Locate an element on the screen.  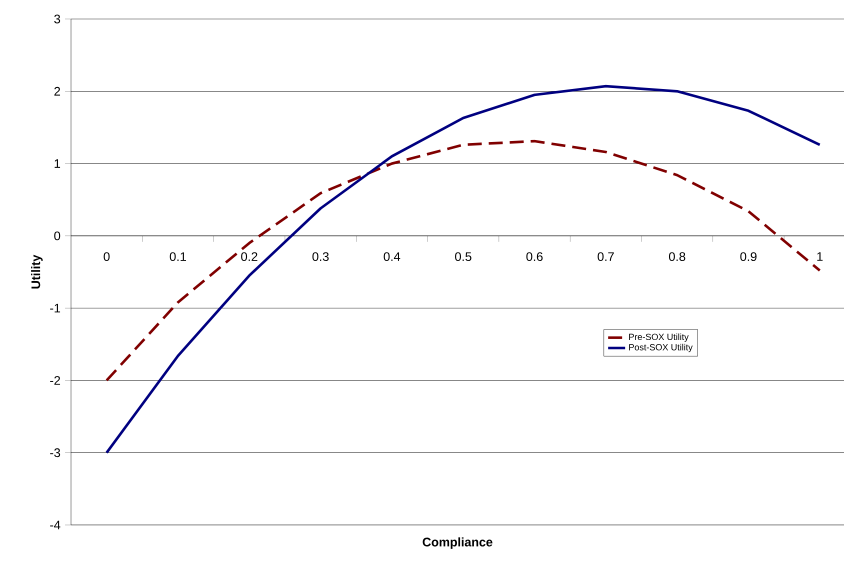
x-tick-label: 1 is located at coordinates (820, 256).